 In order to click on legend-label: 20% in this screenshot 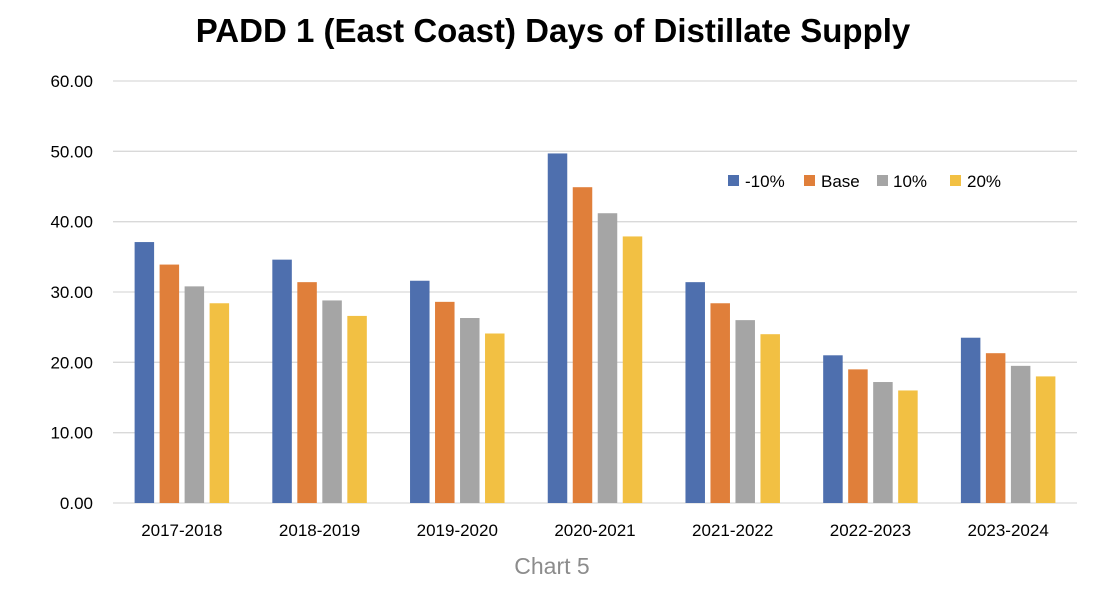, I will do `click(984, 181)`.